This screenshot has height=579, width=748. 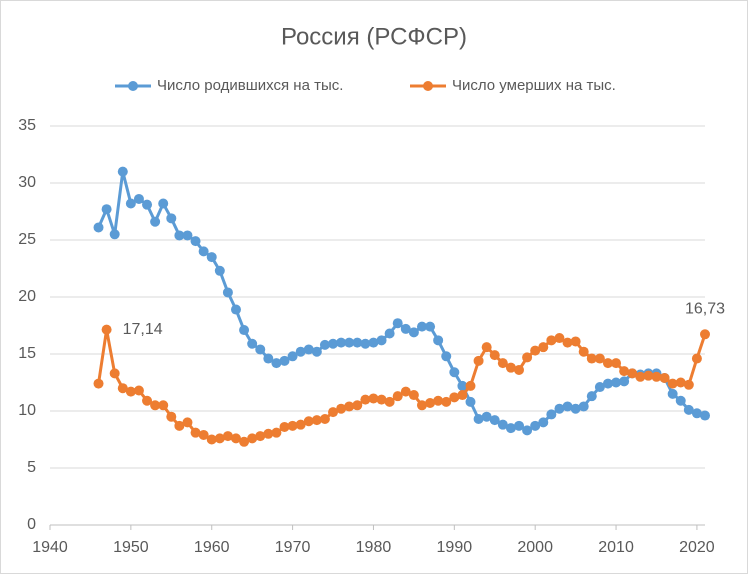 I want to click on y-tick-label: 20, so click(x=27, y=296).